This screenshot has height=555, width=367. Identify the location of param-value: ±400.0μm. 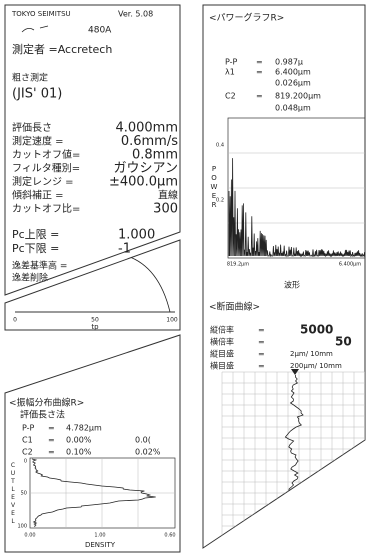
(143, 182).